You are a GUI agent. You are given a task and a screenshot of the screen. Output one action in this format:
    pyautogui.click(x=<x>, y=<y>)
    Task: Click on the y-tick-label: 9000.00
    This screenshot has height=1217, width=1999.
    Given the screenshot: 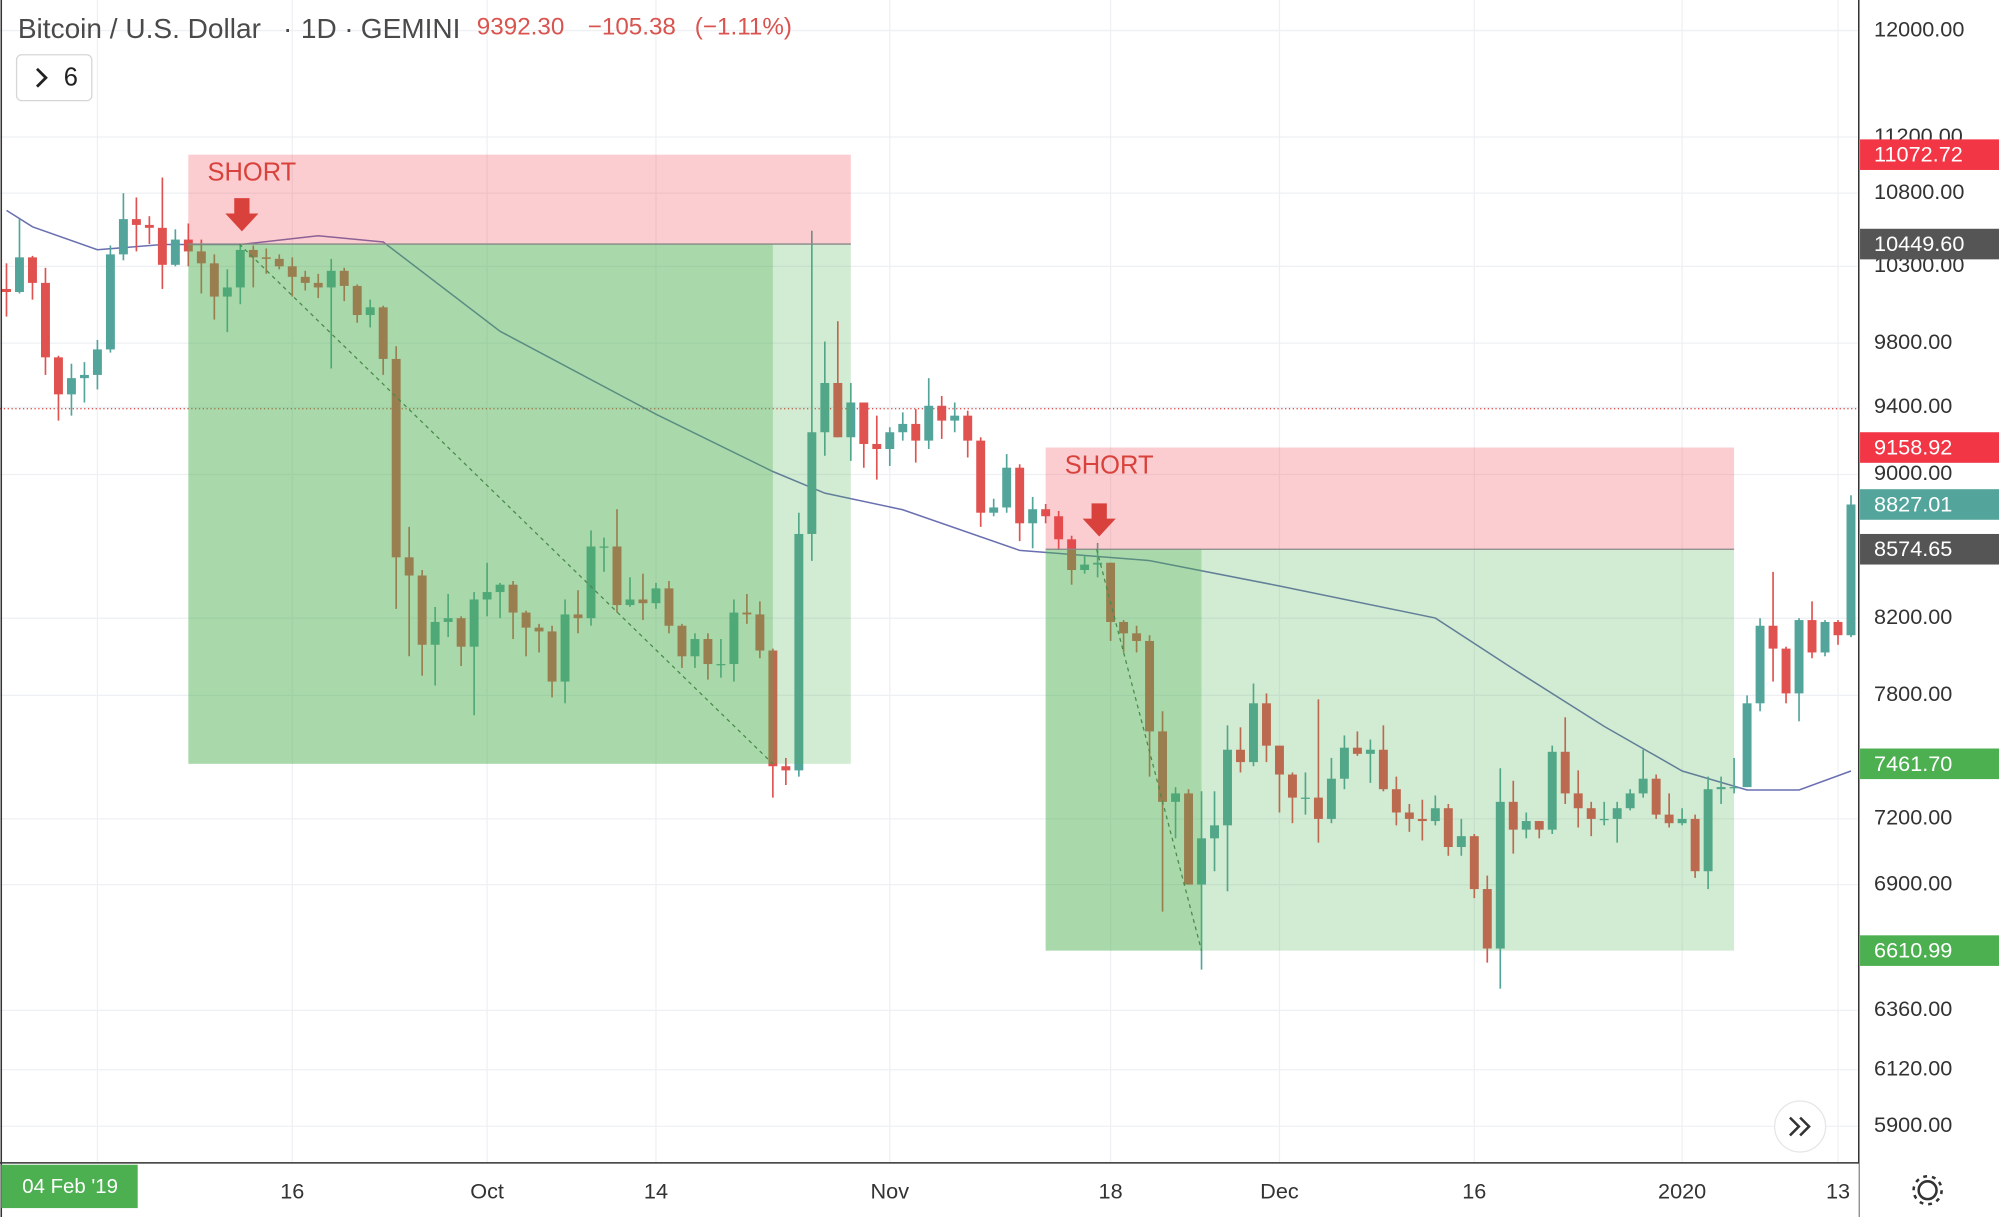 What is the action you would take?
    pyautogui.click(x=1913, y=472)
    